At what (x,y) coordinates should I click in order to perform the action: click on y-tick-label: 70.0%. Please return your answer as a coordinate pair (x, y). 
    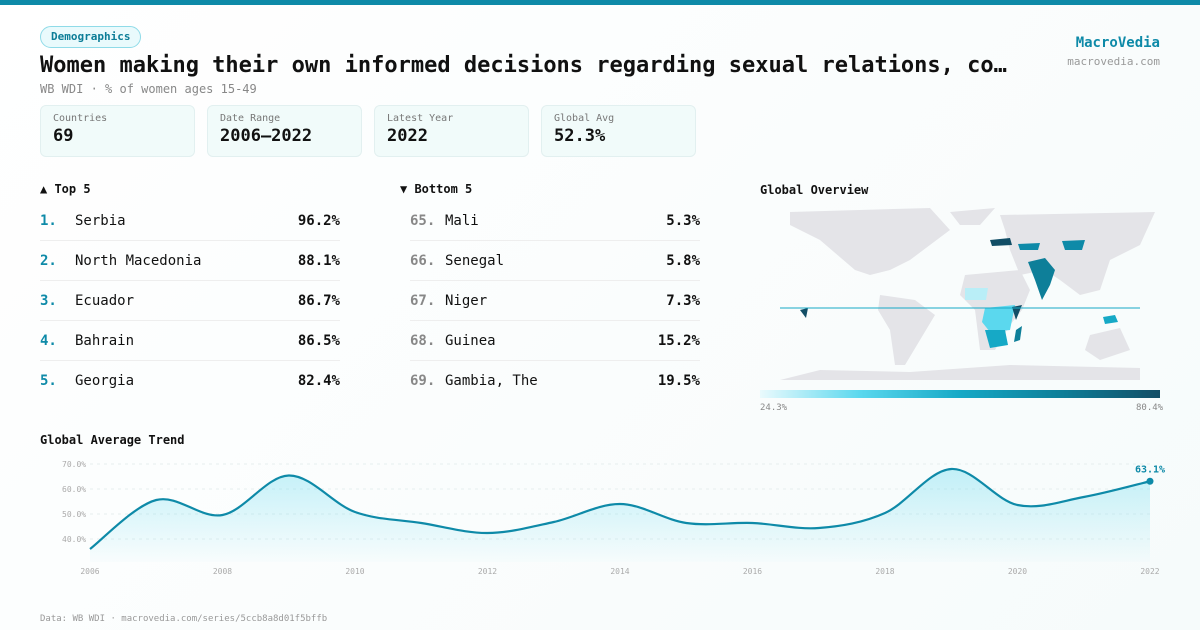
    Looking at the image, I should click on (74, 464).